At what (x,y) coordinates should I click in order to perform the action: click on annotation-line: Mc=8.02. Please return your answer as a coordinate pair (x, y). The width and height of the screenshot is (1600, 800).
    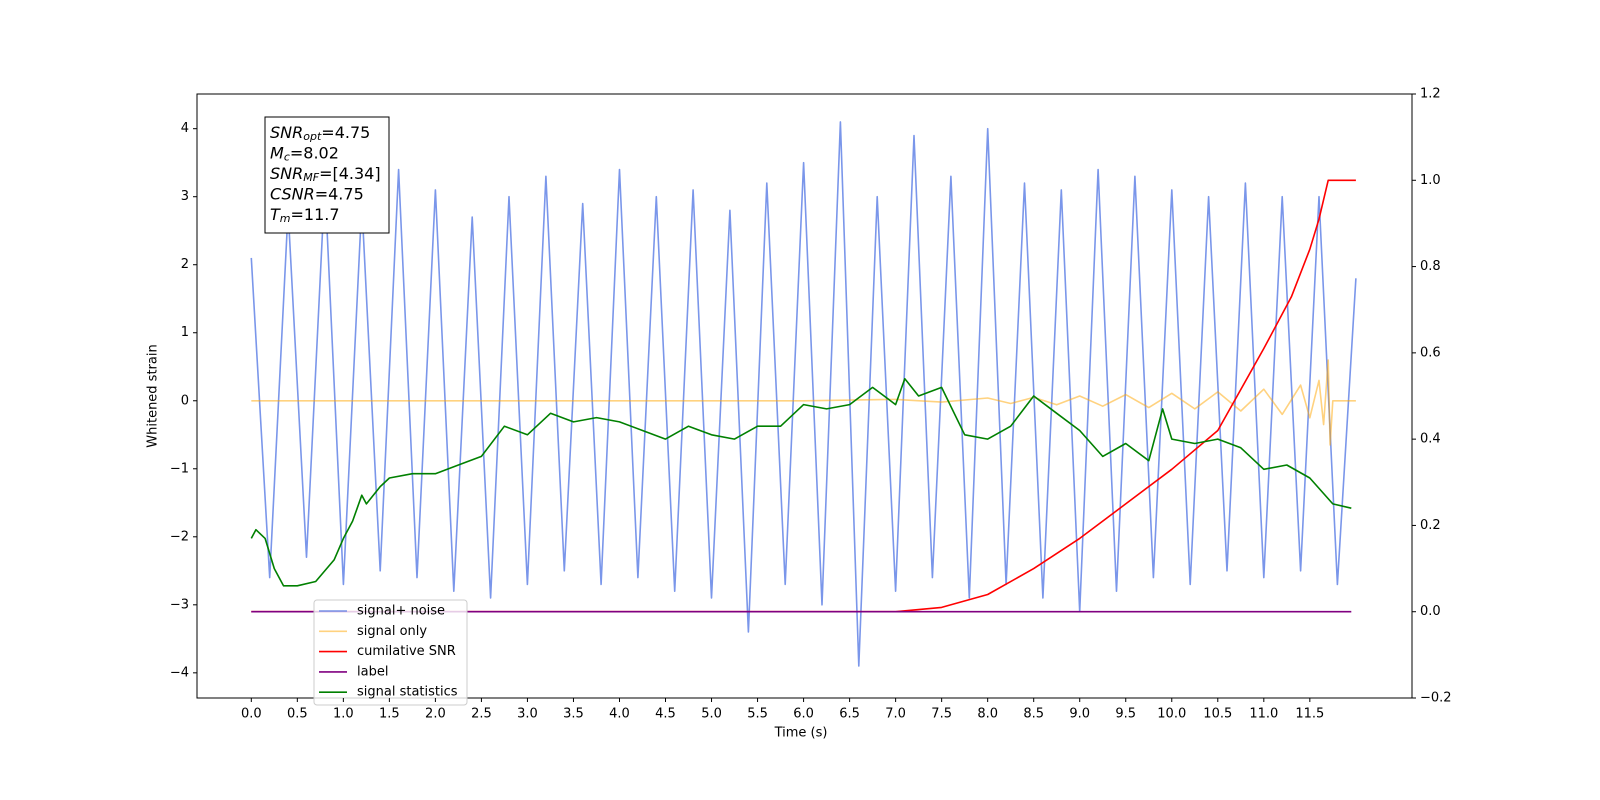
    Looking at the image, I should click on (304, 153).